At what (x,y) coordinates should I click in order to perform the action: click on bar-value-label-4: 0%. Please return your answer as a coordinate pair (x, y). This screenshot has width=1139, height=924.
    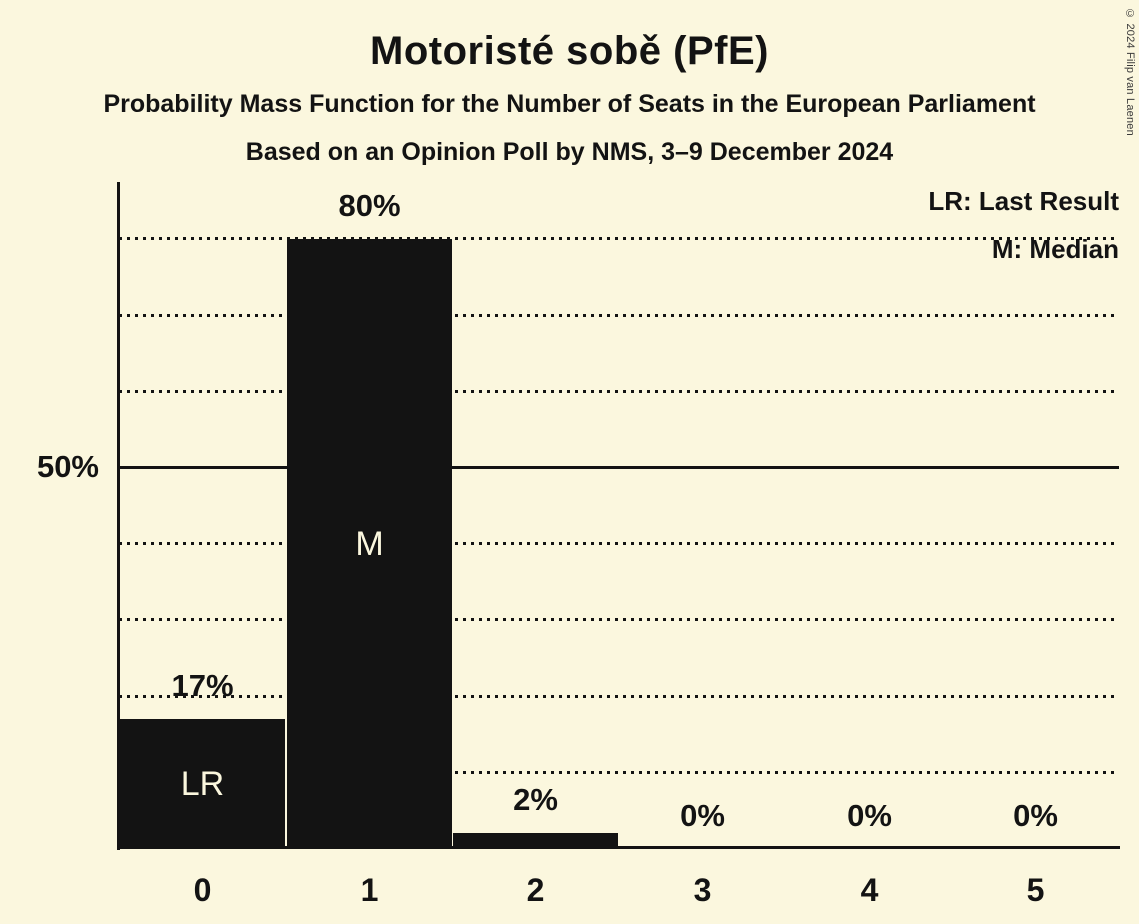
    Looking at the image, I should click on (869, 815).